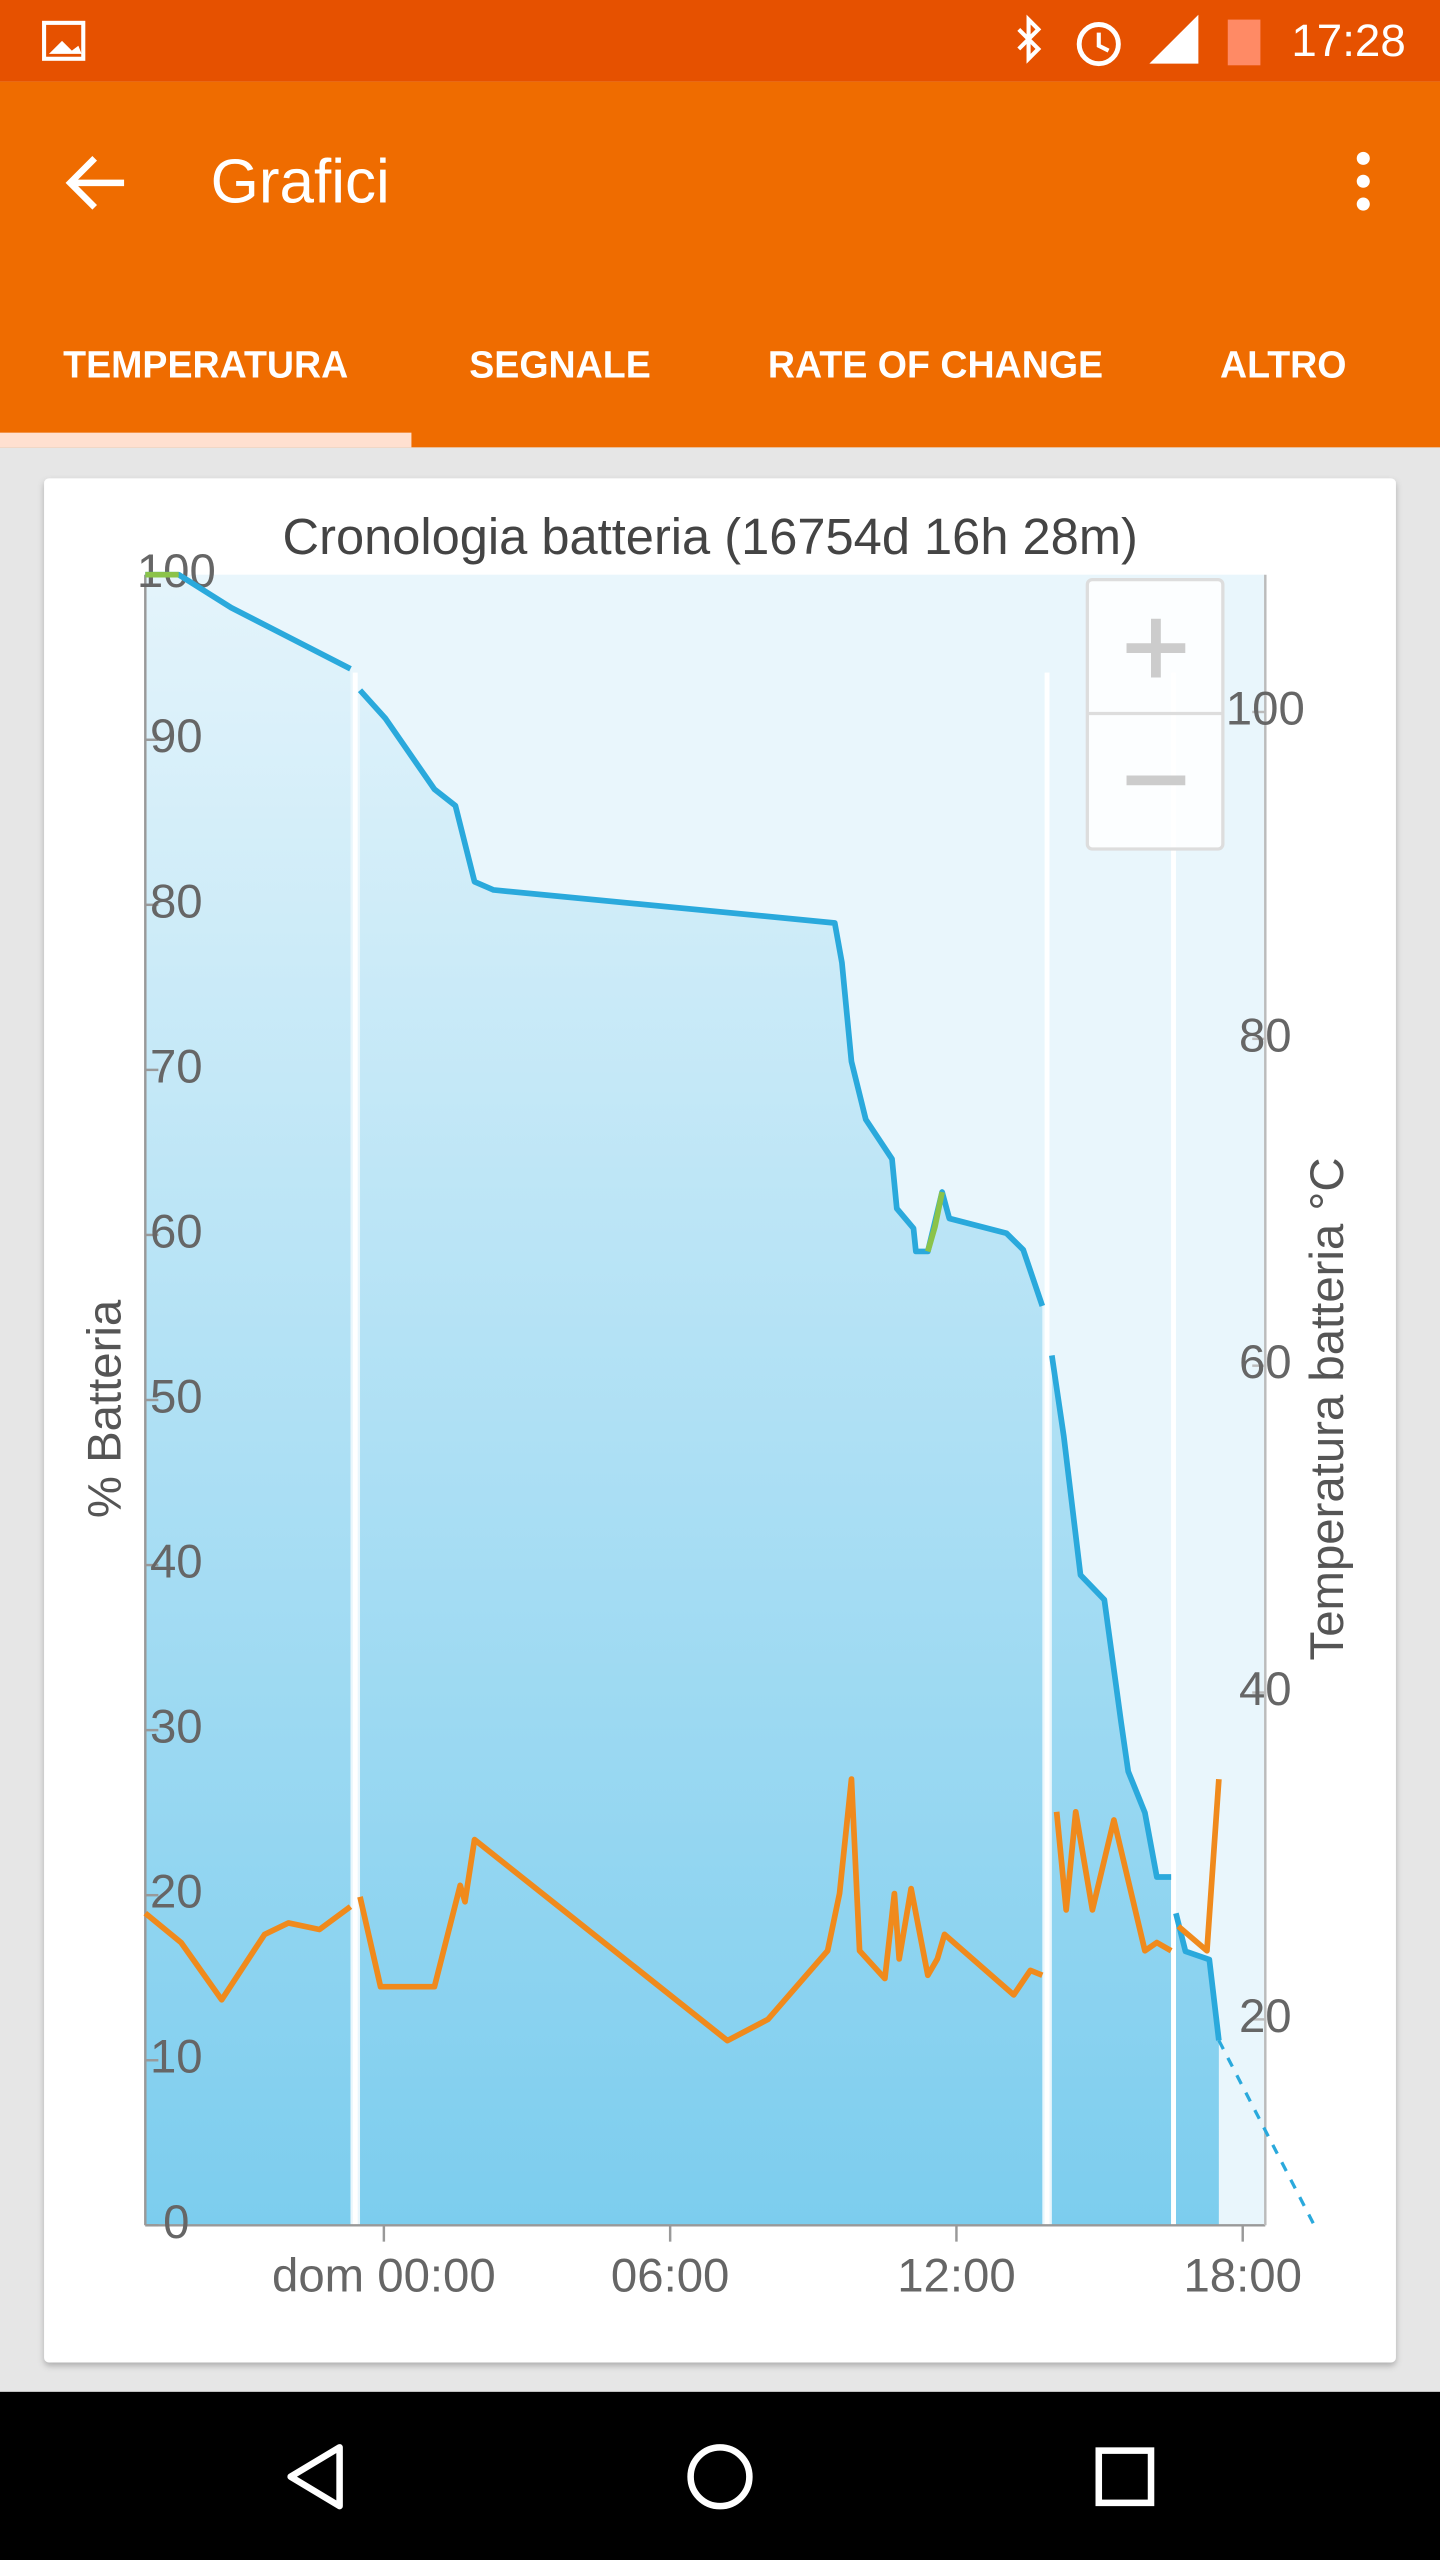 This screenshot has width=1440, height=2560. What do you see at coordinates (95, 183) in the screenshot?
I see `back-button` at bounding box center [95, 183].